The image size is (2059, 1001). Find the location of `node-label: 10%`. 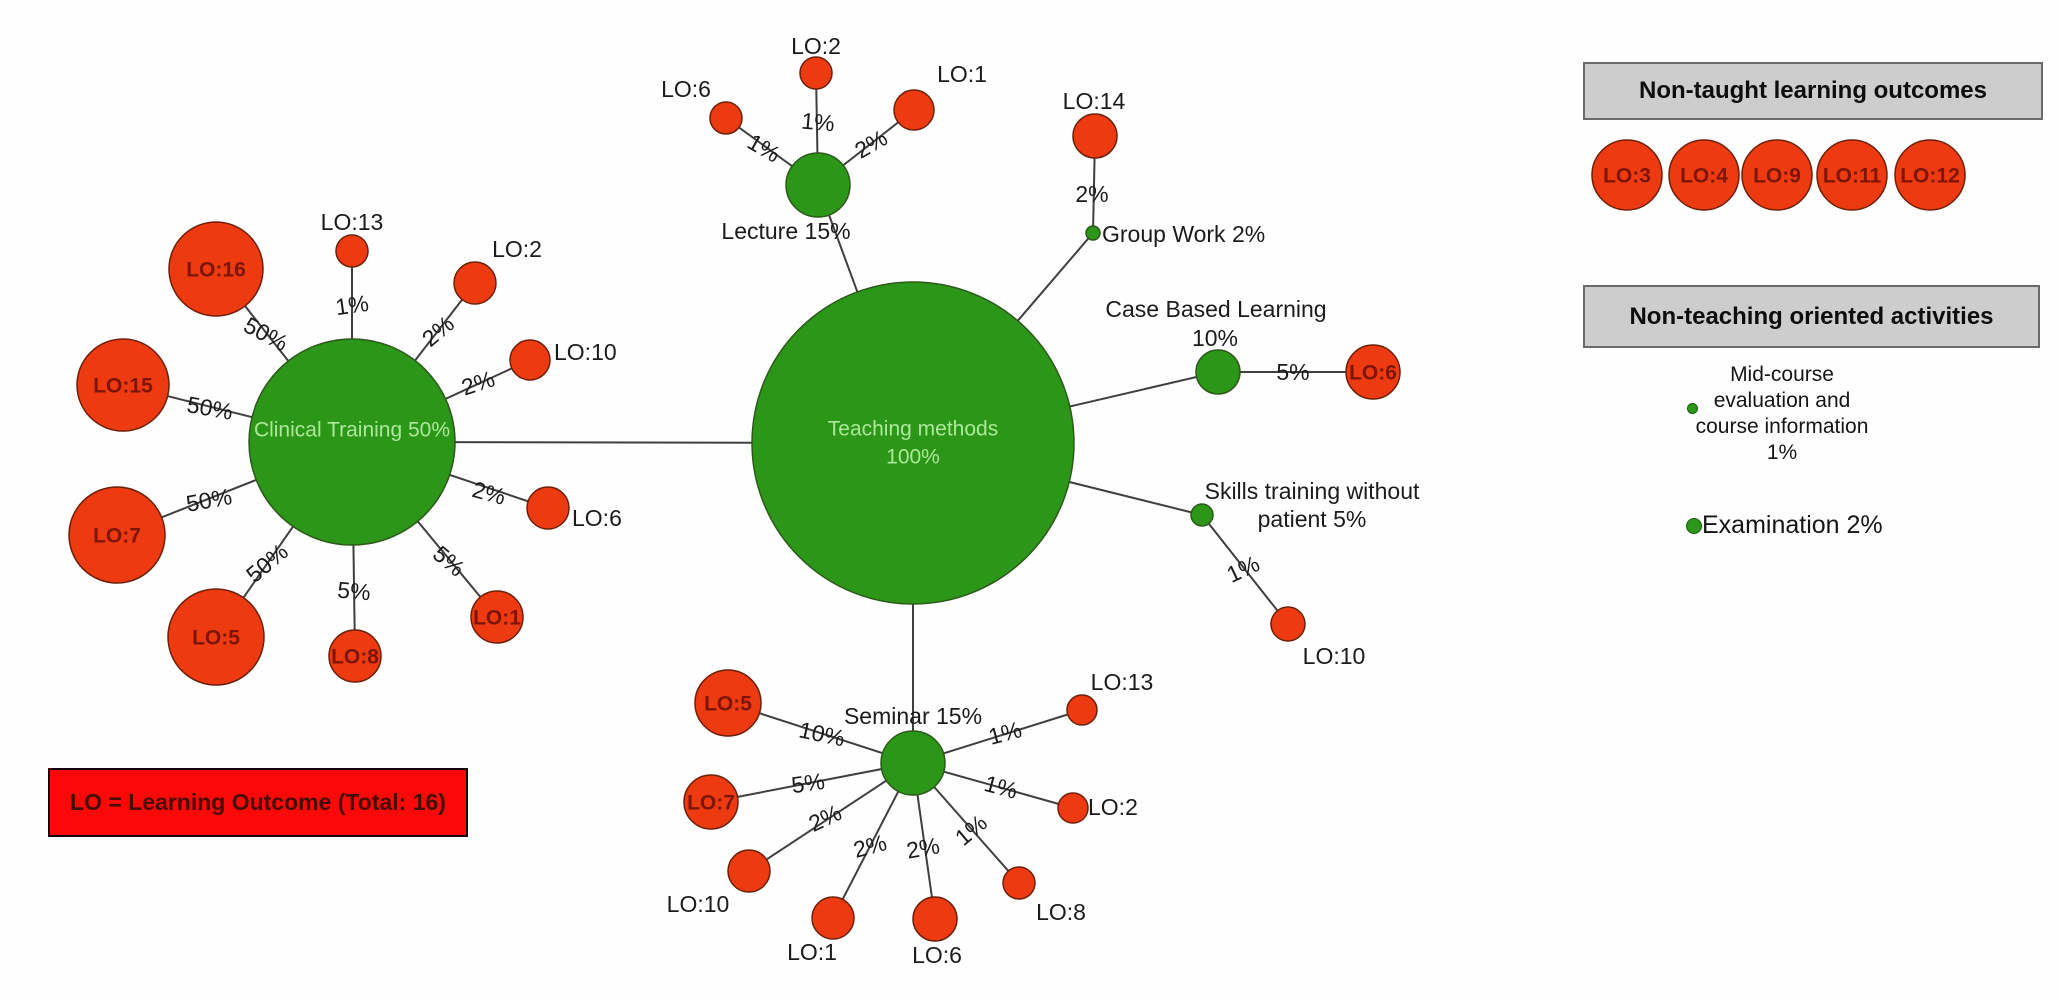

node-label: 10% is located at coordinates (1215, 338).